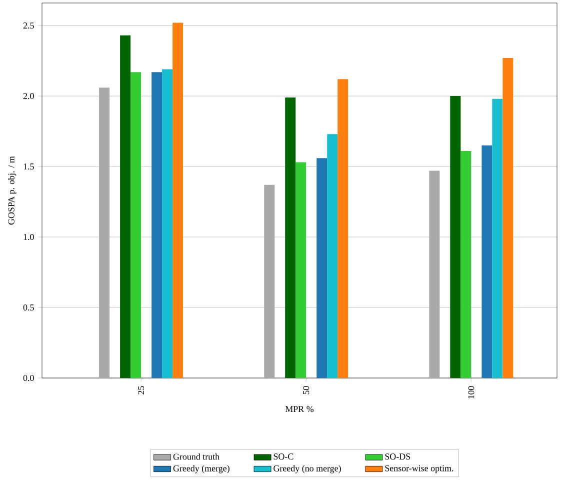  Describe the element at coordinates (307, 469) in the screenshot. I see `legend-label: Greedy (no merge)` at that location.